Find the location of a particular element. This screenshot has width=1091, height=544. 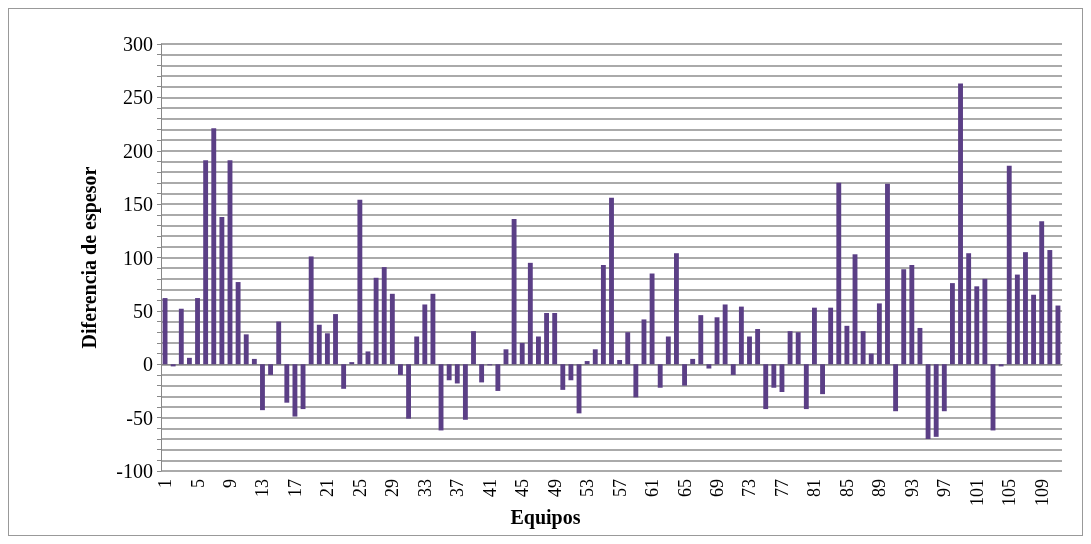

x-tick-label: 73 is located at coordinates (749, 488).